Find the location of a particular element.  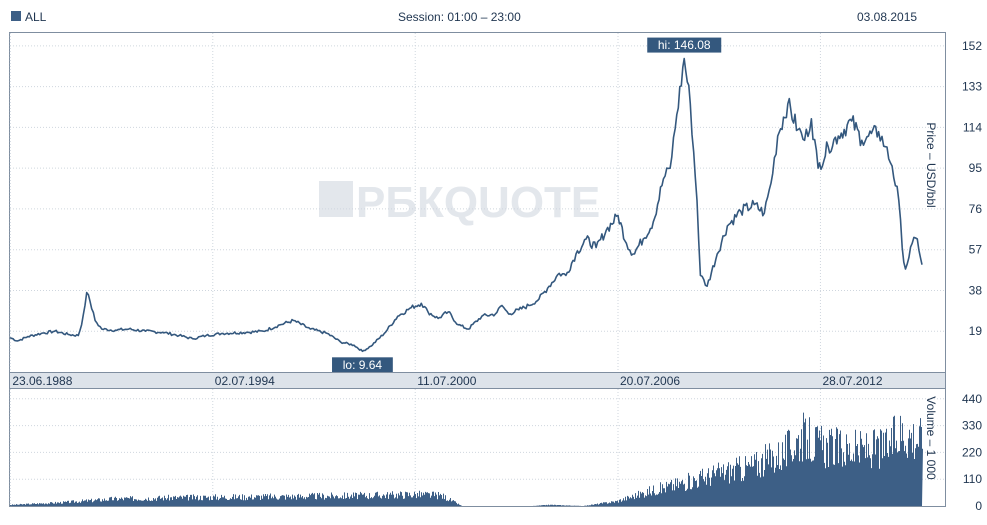

watermark-text: РБКQUOTE is located at coordinates (478, 202).